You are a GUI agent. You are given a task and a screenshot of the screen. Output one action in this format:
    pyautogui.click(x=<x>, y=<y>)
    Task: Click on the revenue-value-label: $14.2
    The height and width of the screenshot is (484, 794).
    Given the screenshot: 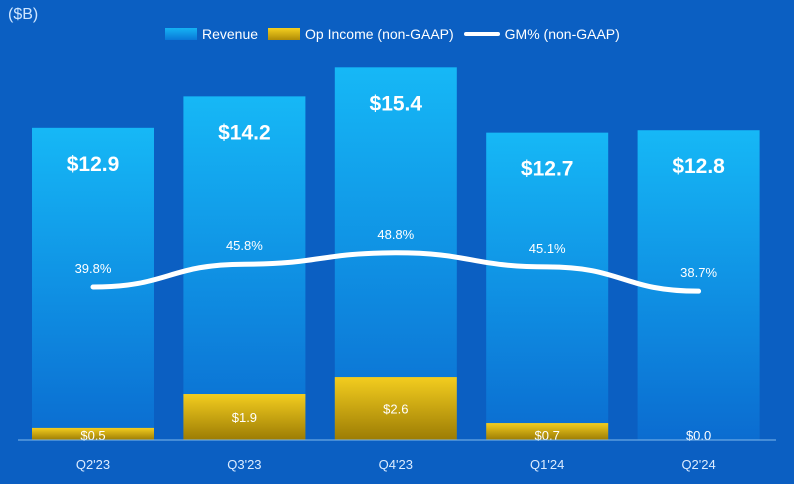 What is the action you would take?
    pyautogui.click(x=244, y=132)
    